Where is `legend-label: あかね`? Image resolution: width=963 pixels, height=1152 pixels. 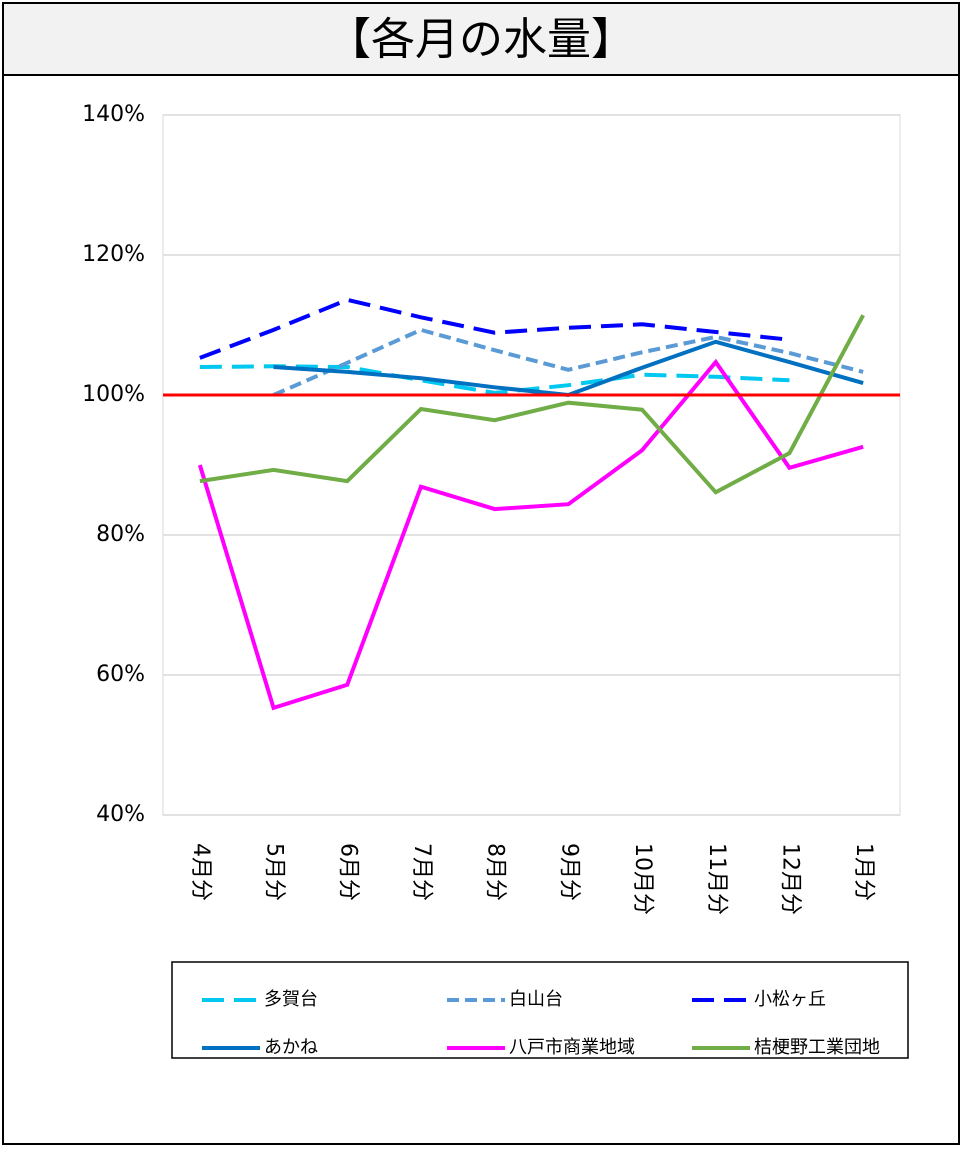 legend-label: あかね is located at coordinates (291, 1047).